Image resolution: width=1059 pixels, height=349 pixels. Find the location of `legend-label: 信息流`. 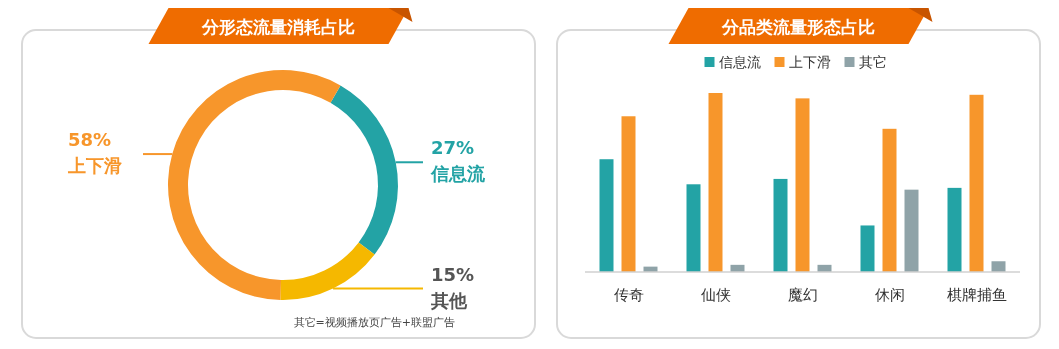

legend-label: 信息流 is located at coordinates (739, 62).